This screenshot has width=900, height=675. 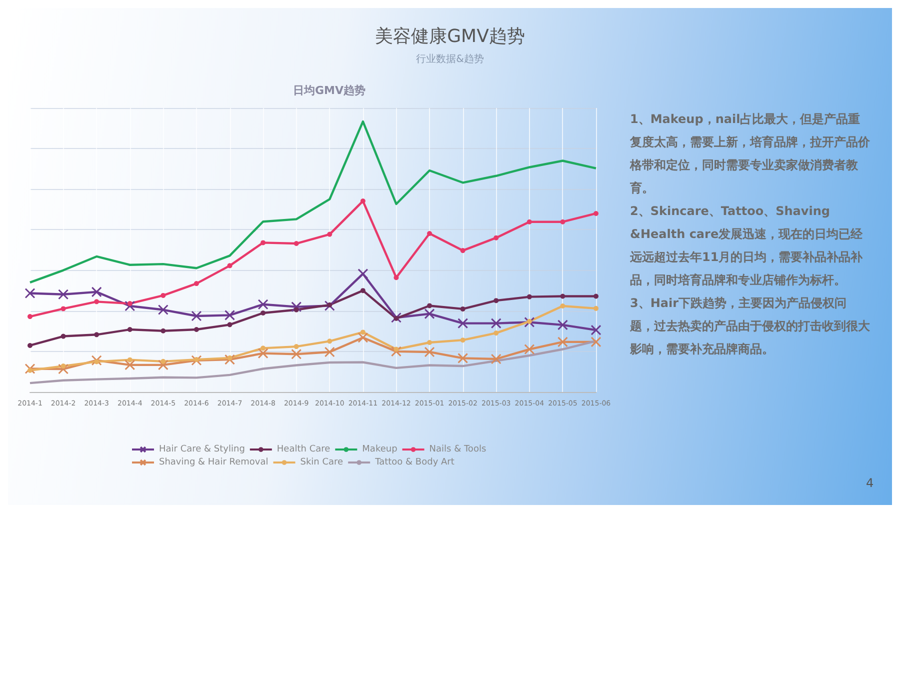 What do you see at coordinates (450, 36) in the screenshot?
I see `chart-title: 美容健康GMV趋势` at bounding box center [450, 36].